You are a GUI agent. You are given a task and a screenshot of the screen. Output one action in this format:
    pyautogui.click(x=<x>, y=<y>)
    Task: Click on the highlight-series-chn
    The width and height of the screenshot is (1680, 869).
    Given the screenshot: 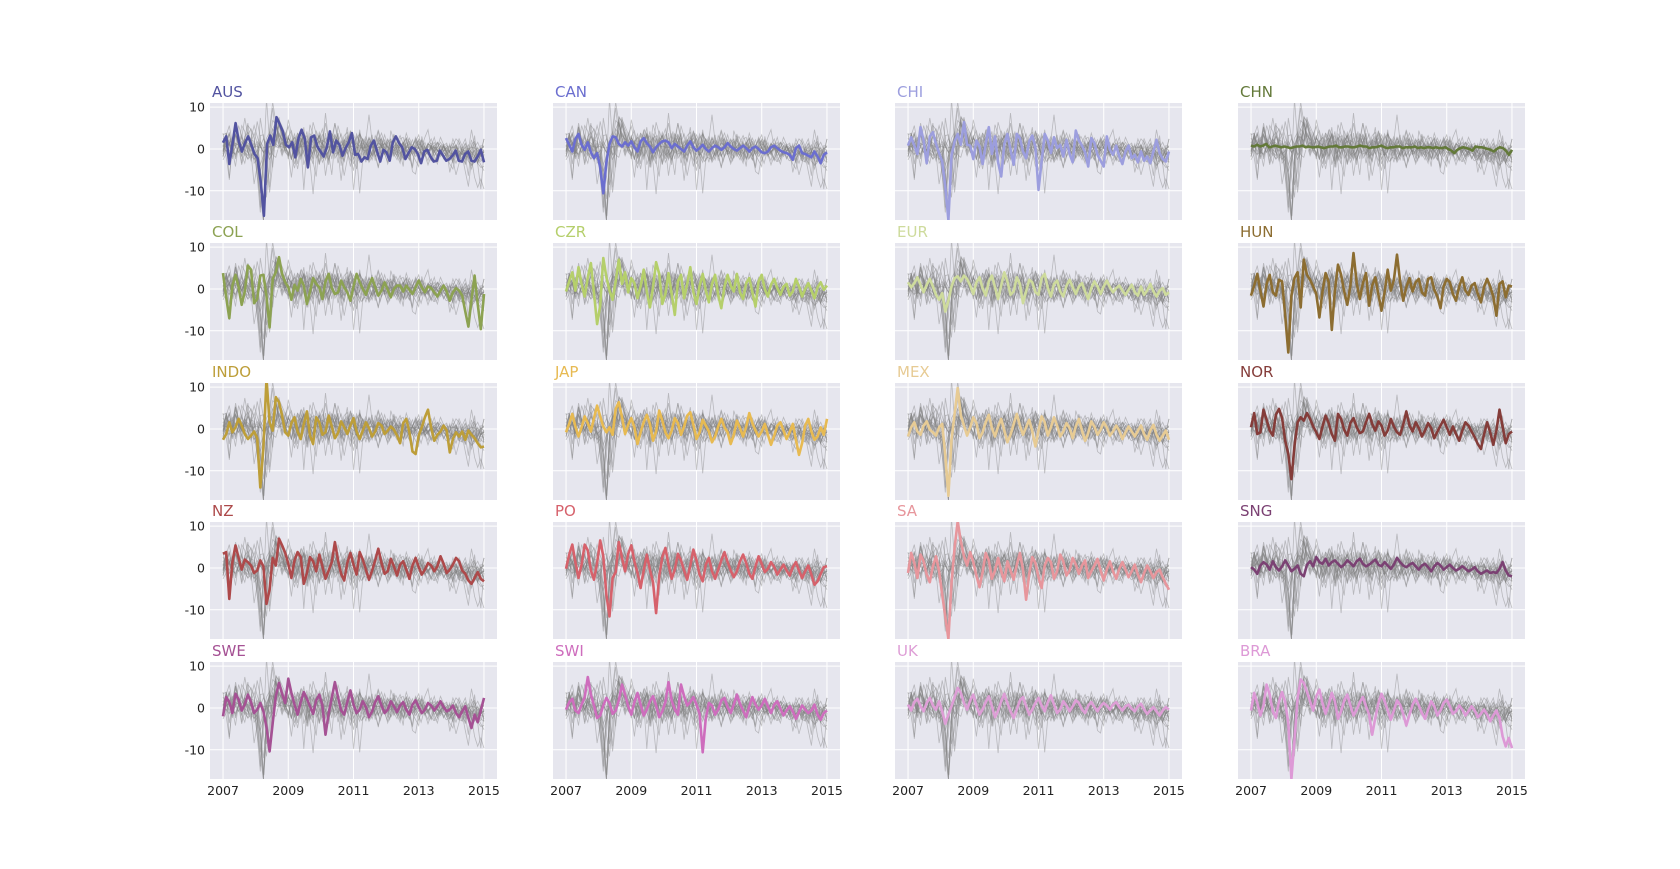 What is the action you would take?
    pyautogui.click(x=1382, y=149)
    